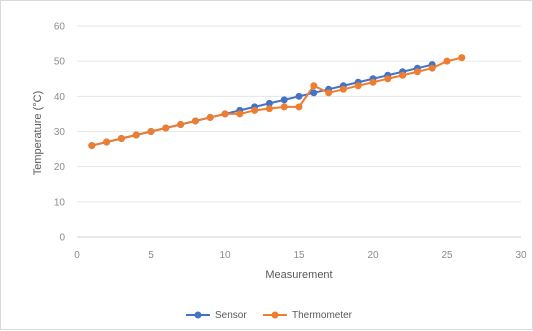 The image size is (533, 331). I want to click on x-tick-label: 5, so click(151, 255).